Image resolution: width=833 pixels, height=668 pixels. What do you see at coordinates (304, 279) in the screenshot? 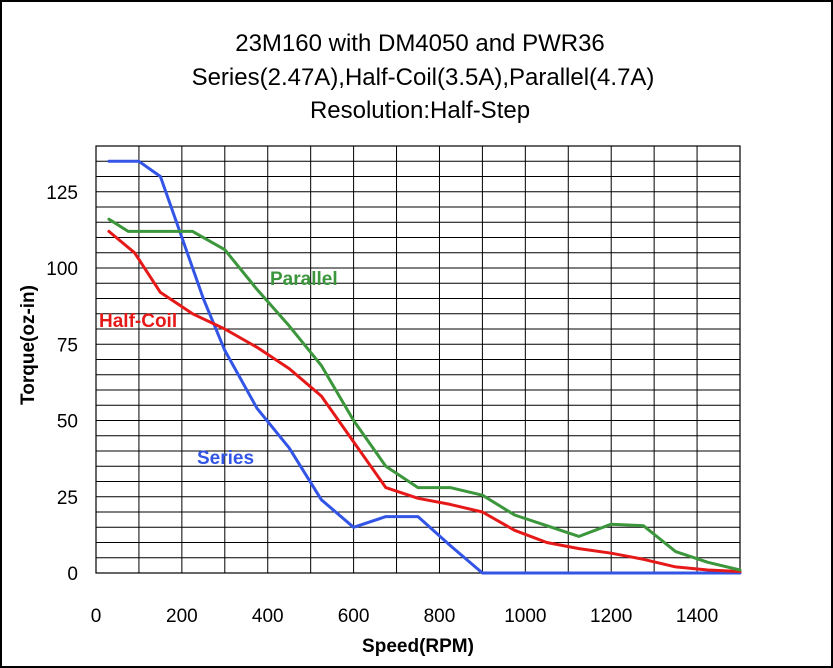
I see `series-label-parallel: Parallel` at bounding box center [304, 279].